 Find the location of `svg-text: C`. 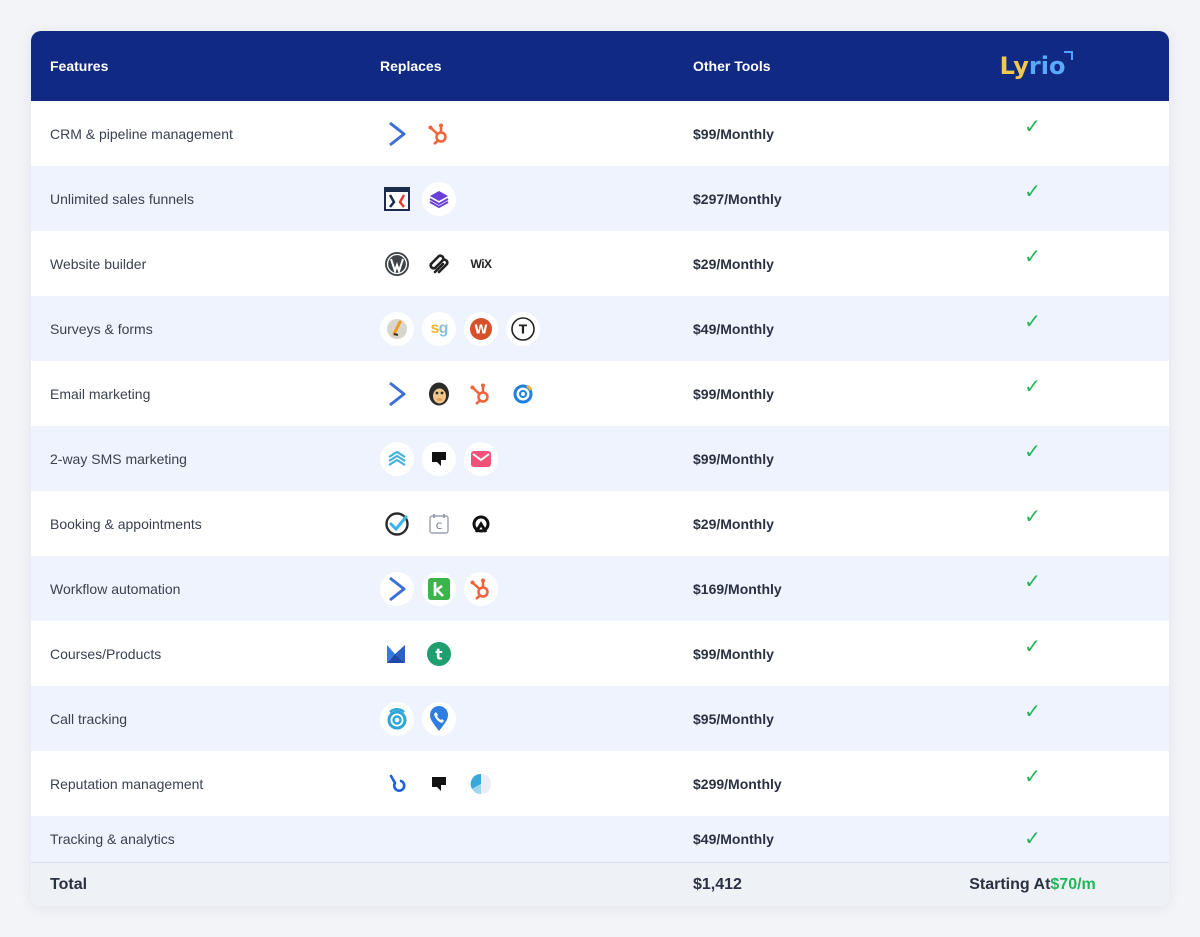

svg-text: C is located at coordinates (439, 527).